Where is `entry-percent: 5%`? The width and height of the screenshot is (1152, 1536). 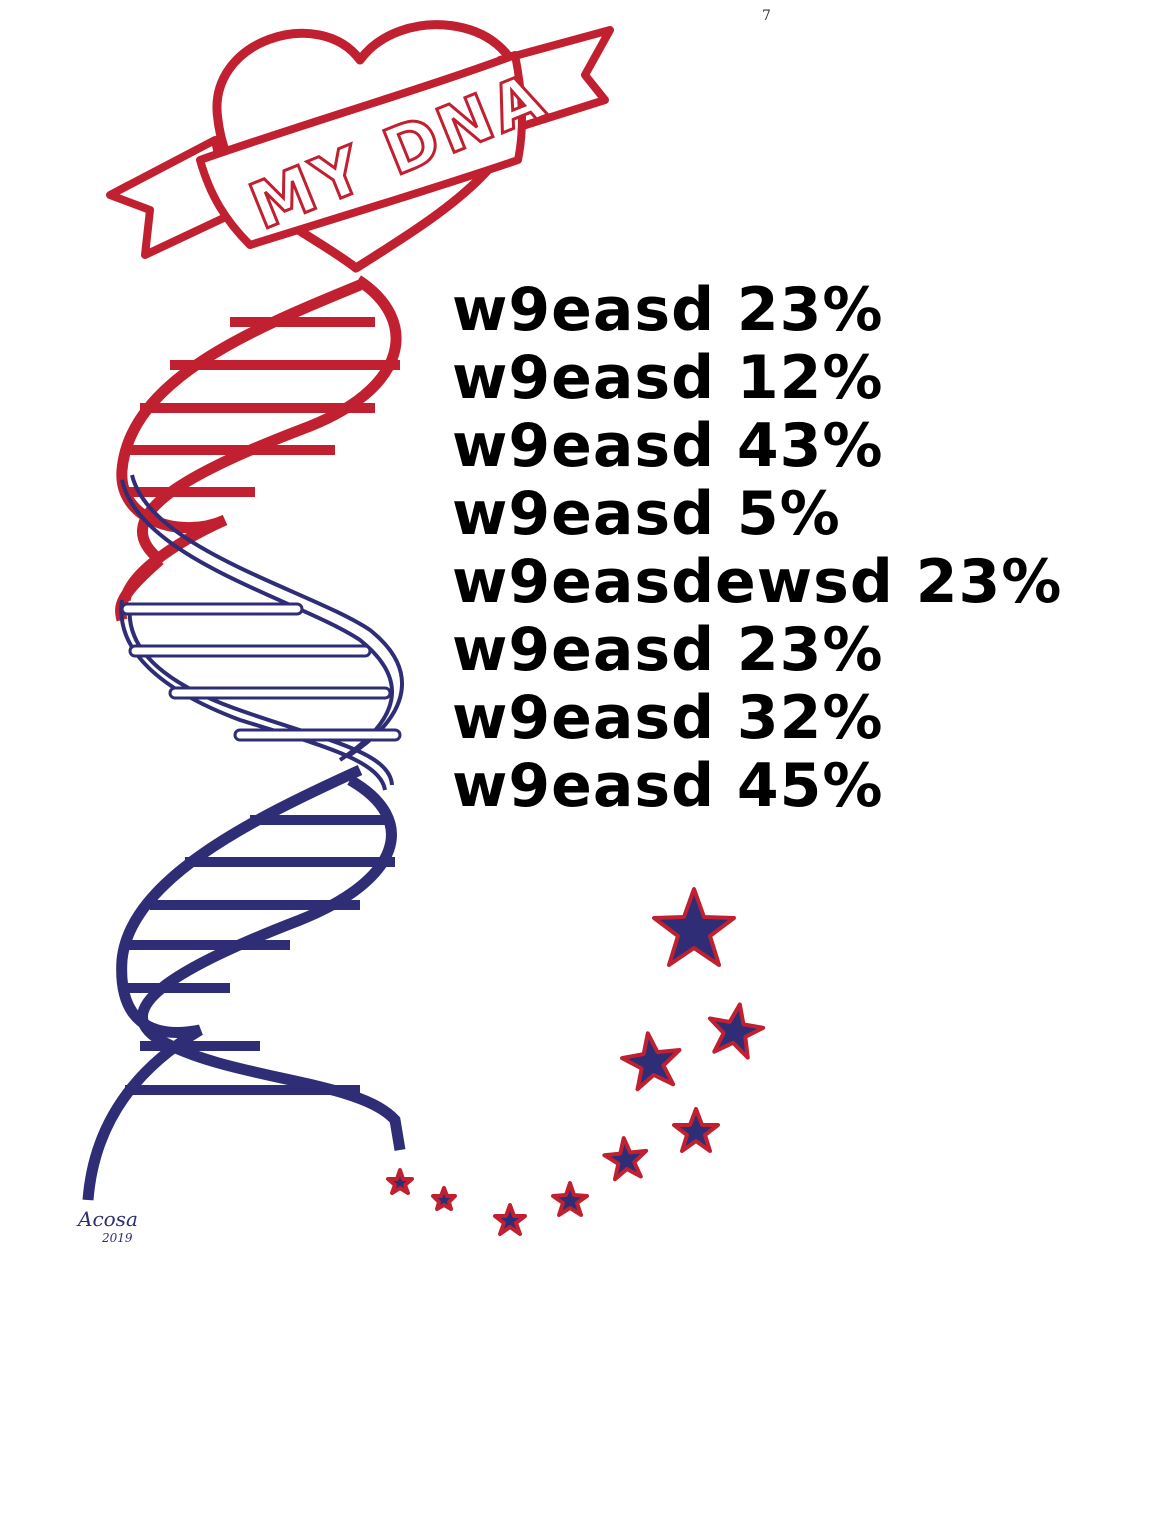 entry-percent: 5% is located at coordinates (788, 514).